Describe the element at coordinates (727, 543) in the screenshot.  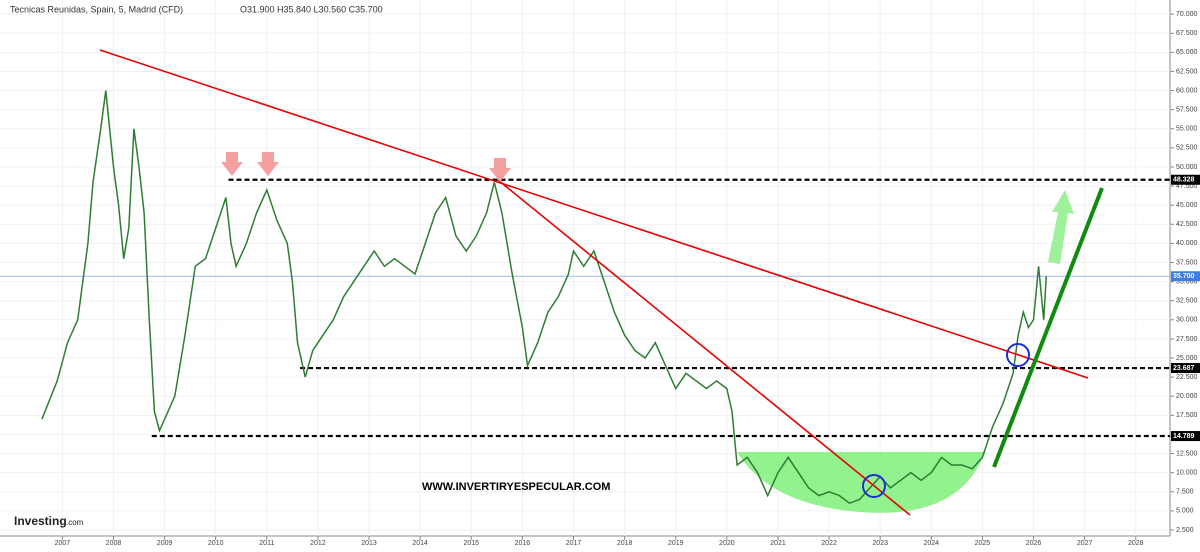
I see `x-tick-label: 2020` at that location.